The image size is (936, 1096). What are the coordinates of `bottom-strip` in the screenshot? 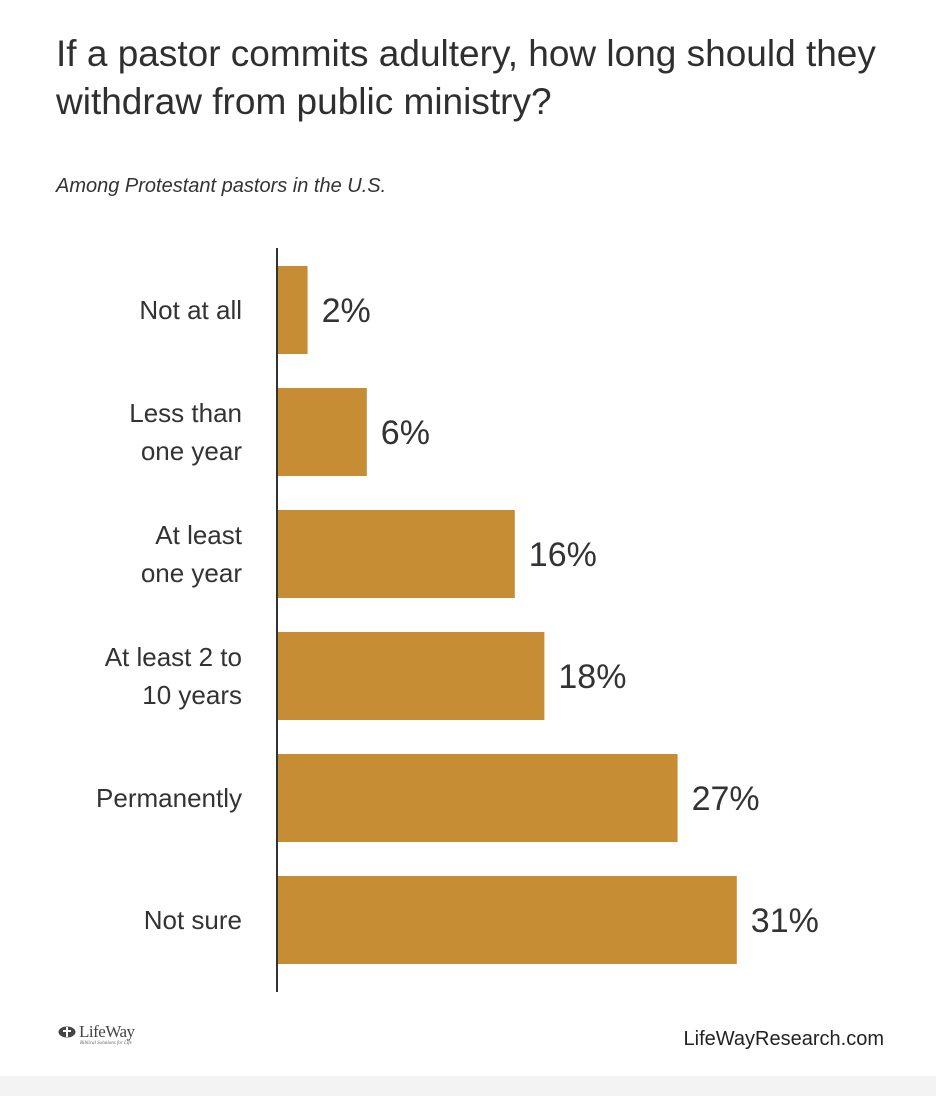 It's located at (468, 1086).